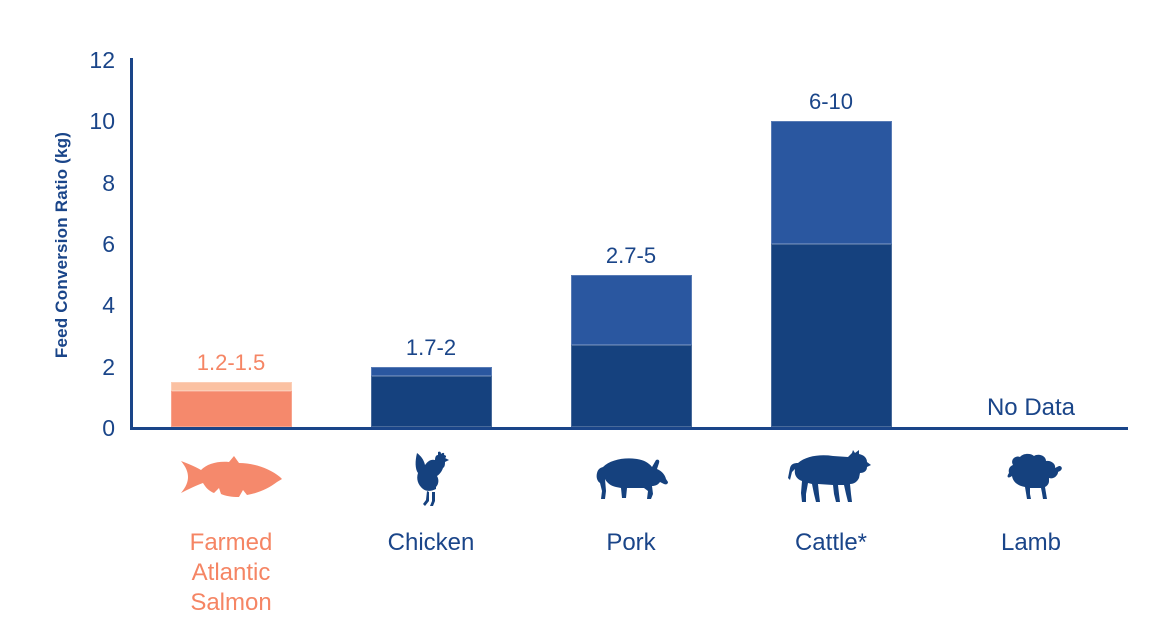 Image resolution: width=1159 pixels, height=639 pixels. I want to click on bar-range-label: 6-10, so click(831, 102).